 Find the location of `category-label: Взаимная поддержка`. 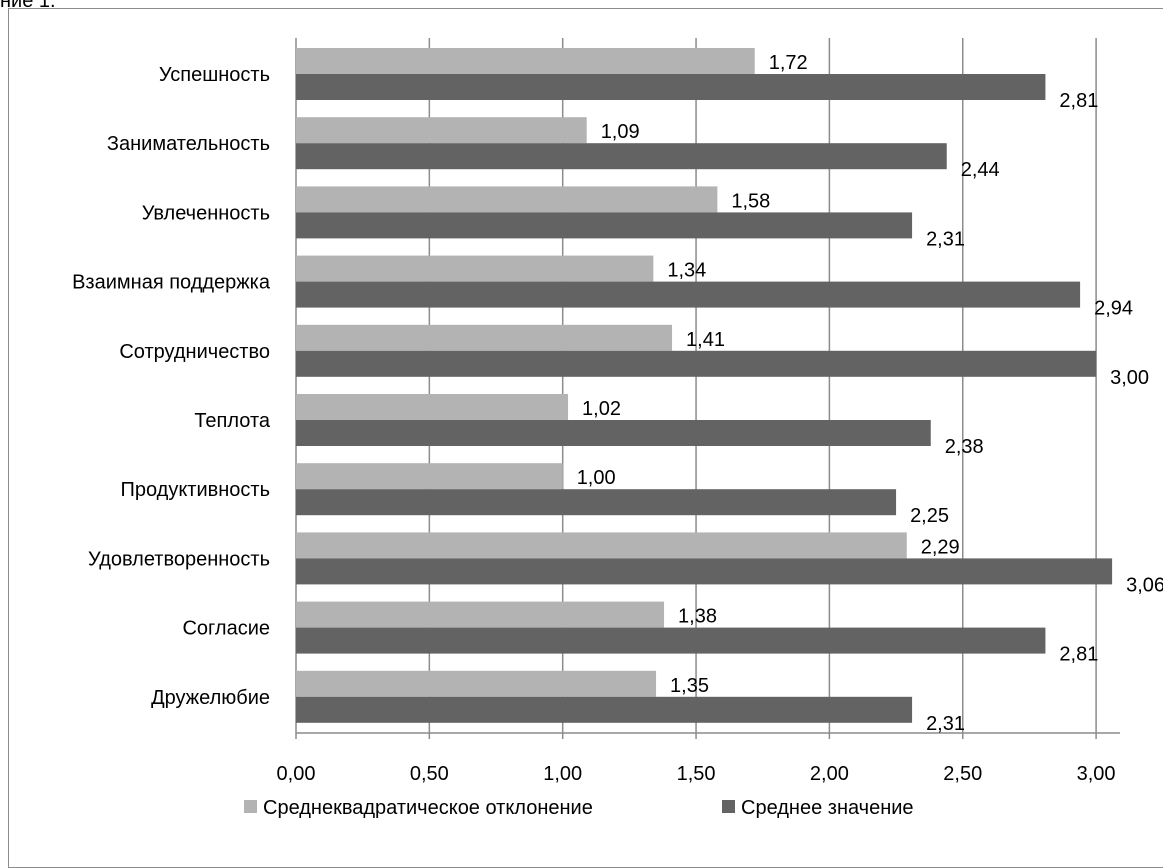

category-label: Взаимная поддержка is located at coordinates (171, 283).